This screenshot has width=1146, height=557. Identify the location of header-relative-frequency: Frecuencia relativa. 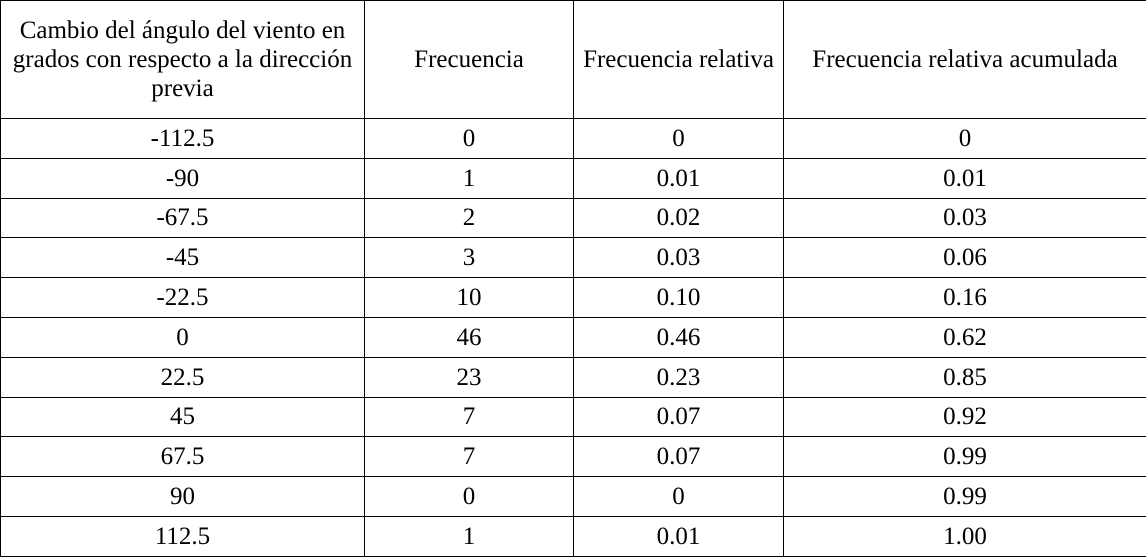
(679, 60).